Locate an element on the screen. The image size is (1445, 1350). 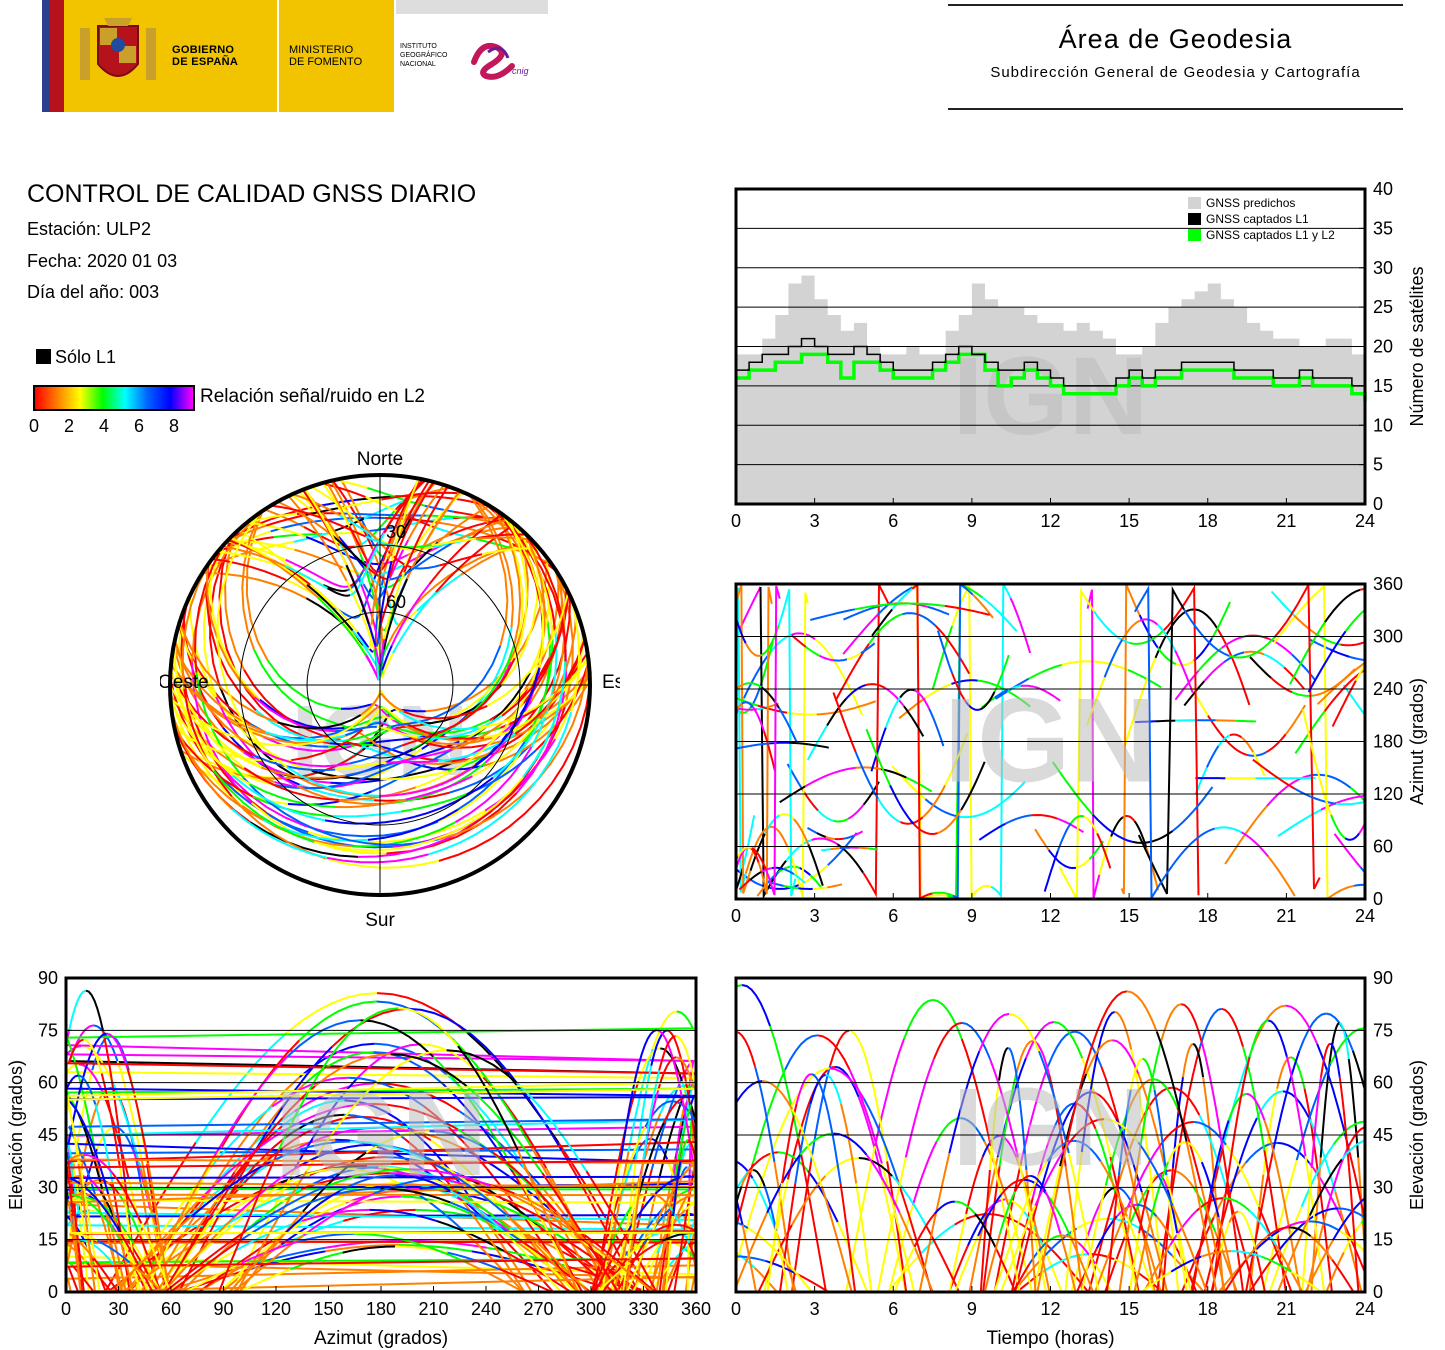
x-axis-label: Azimut (grados) is located at coordinates (381, 1338).